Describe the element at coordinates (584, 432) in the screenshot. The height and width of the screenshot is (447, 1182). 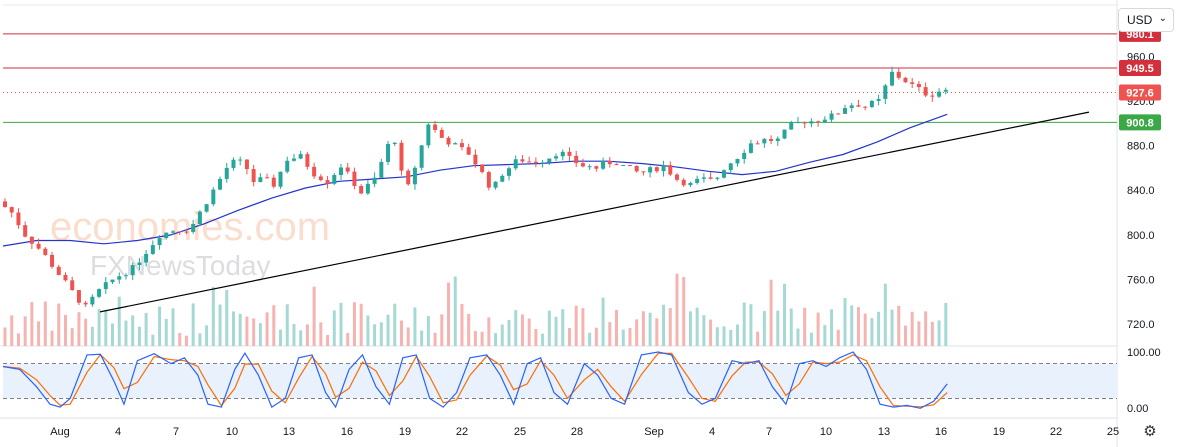
I see `time-axis: Aug 4 7 10 13 16 19 22 25 28 Sep 4 7 10 13 16 19 22 25` at that location.